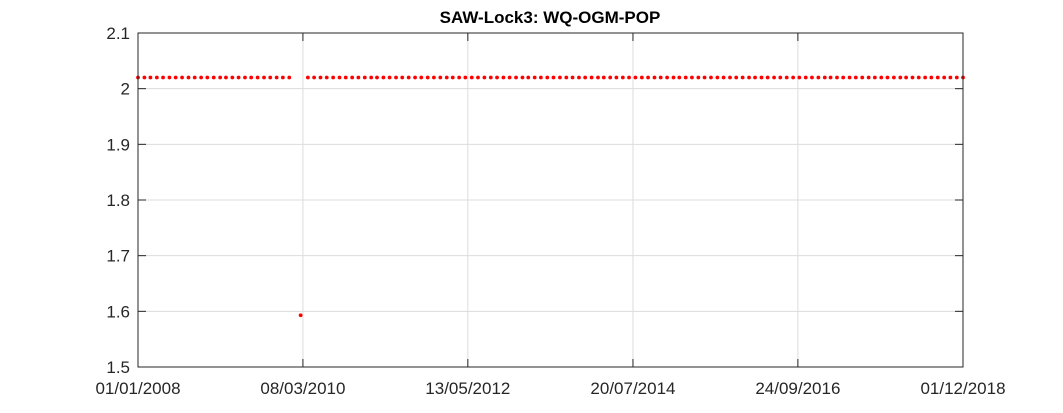 This screenshot has width=1063, height=413. I want to click on y-tick-label: 1.6, so click(118, 311).